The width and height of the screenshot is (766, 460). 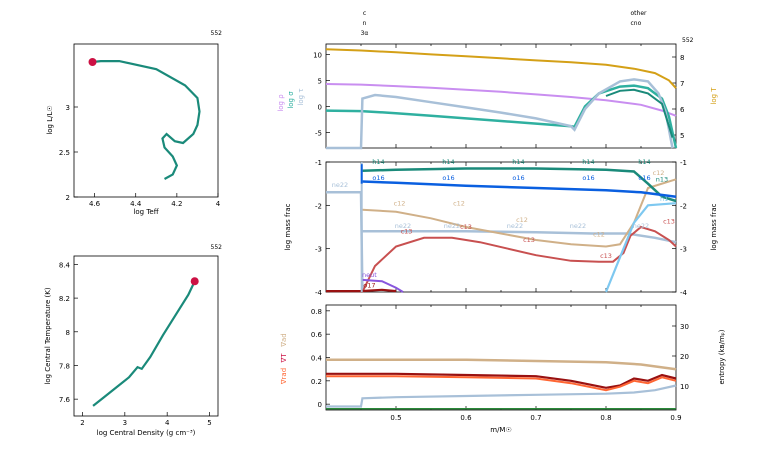 I want to click on top-ytick-label: -5, so click(x=318, y=133).